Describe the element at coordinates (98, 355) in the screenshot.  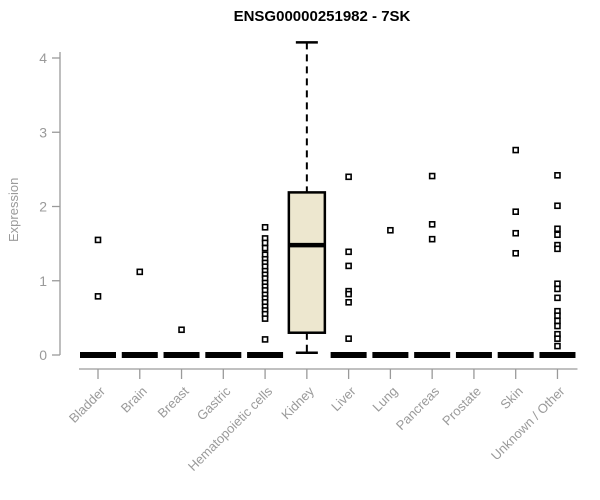
I see `collapsed-box-bladder` at that location.